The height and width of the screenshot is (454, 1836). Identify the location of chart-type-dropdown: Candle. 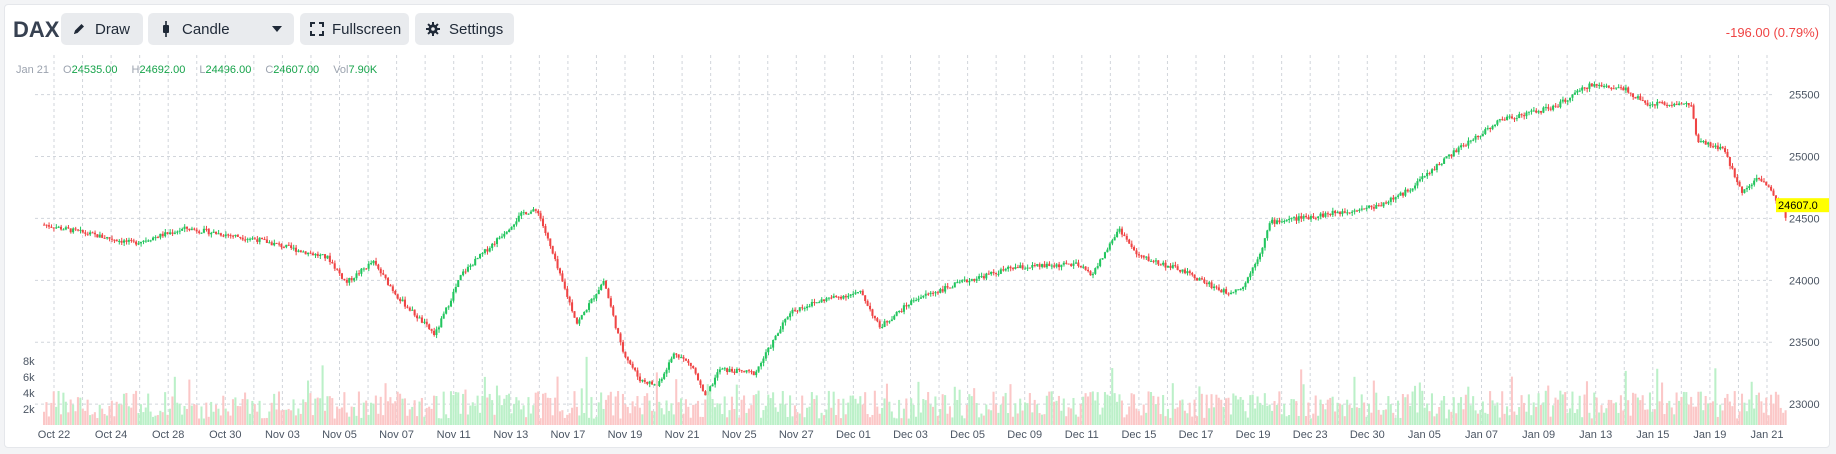
(221, 29).